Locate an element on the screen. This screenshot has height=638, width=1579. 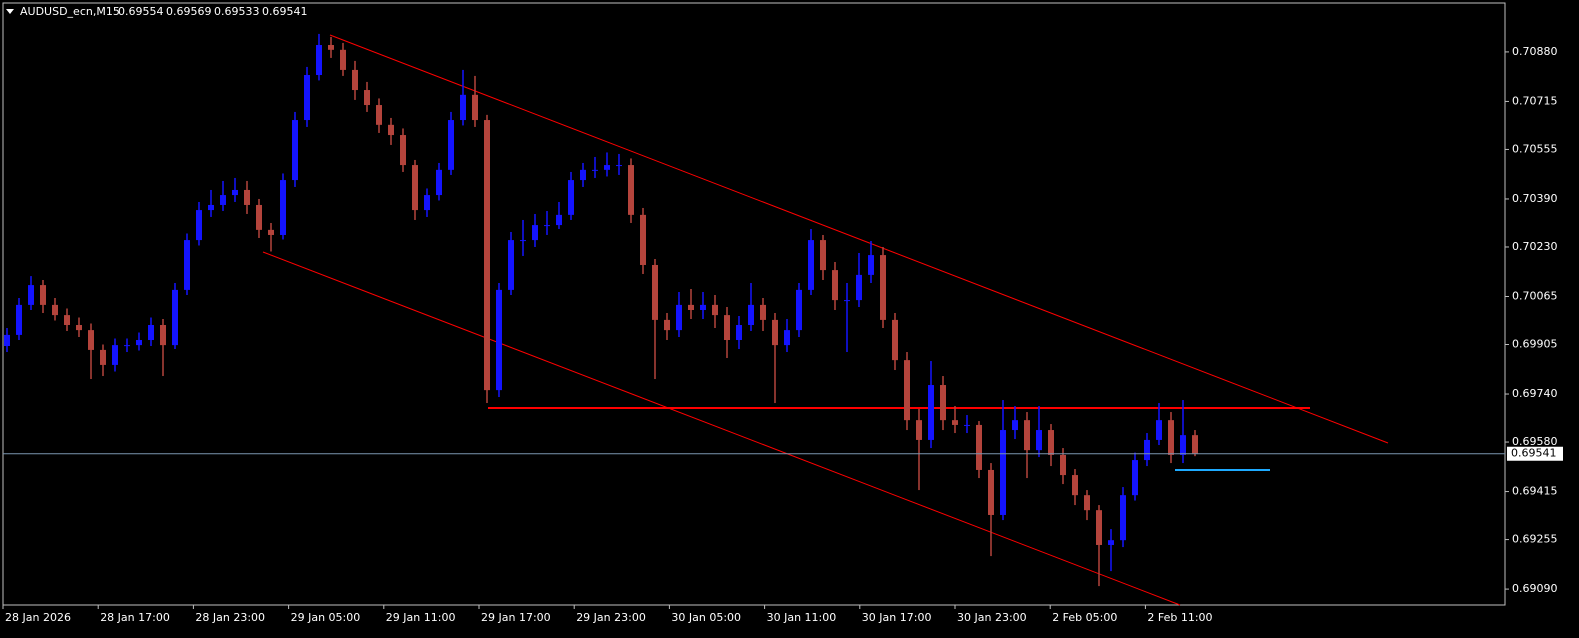
quote-value: 0.69569 is located at coordinates (189, 11).